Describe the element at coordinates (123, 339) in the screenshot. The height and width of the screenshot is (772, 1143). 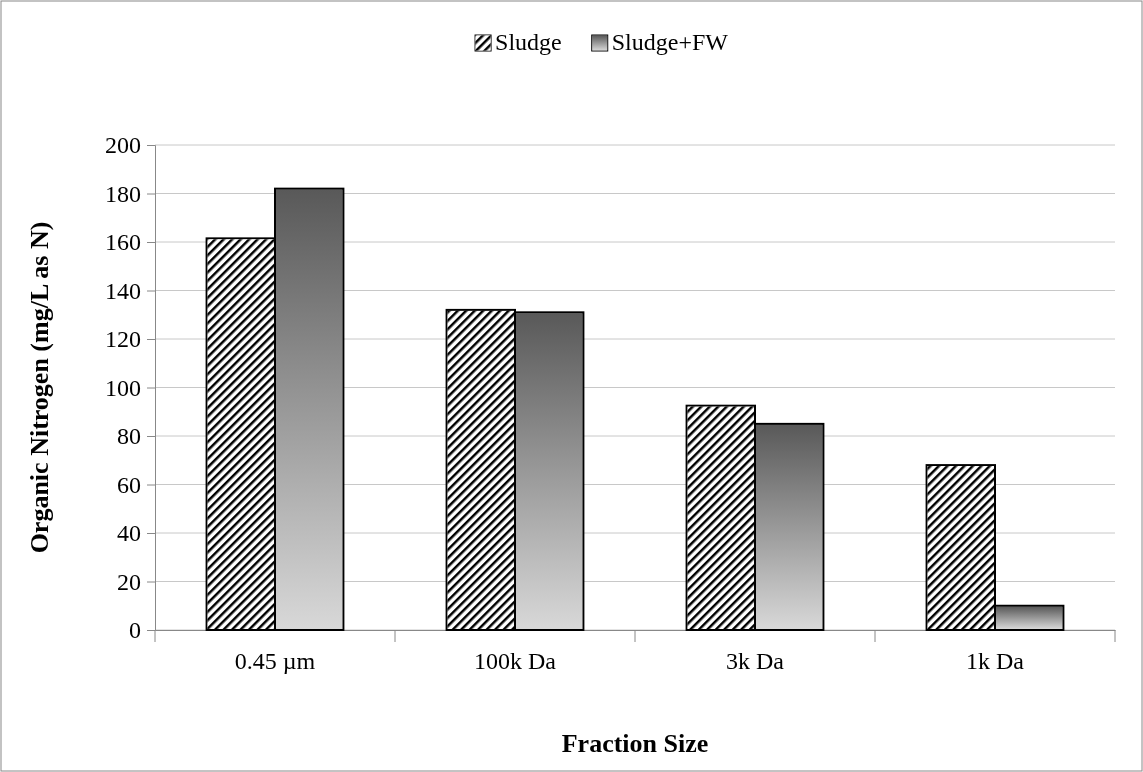
I see `y-tick-label: 120` at that location.